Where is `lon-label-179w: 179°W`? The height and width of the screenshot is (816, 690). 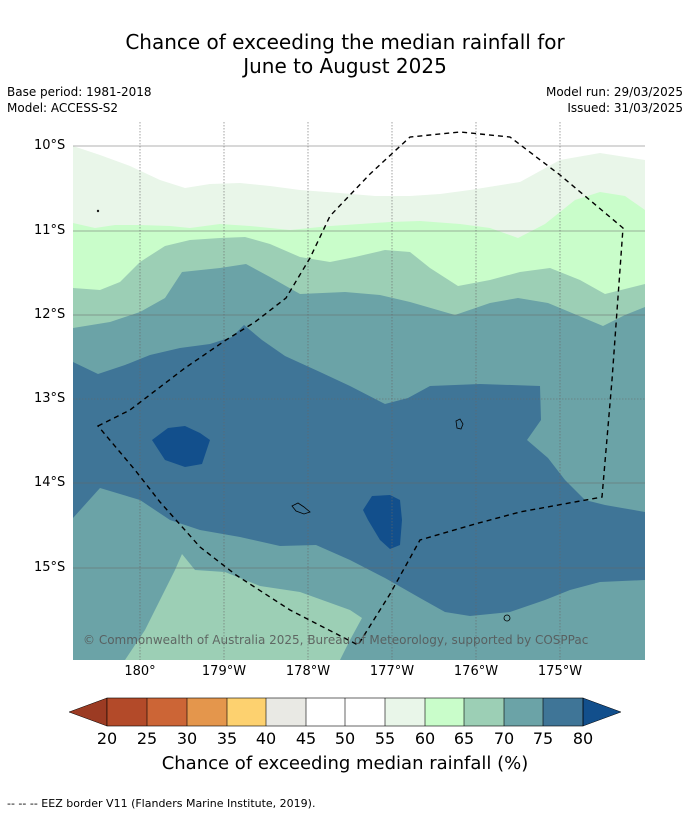
lon-label-179w: 179°W is located at coordinates (224, 671).